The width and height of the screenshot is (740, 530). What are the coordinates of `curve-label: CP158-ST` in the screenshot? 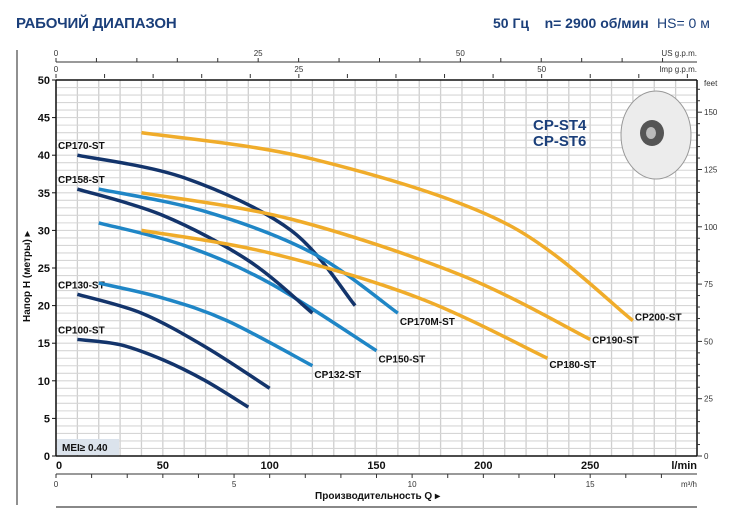 It's located at (81, 180).